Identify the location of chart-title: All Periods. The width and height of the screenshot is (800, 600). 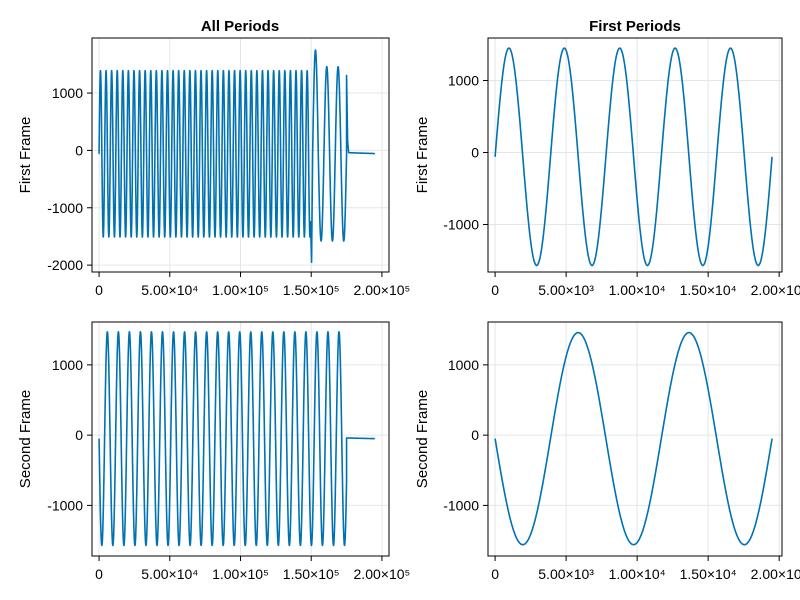
(240, 26).